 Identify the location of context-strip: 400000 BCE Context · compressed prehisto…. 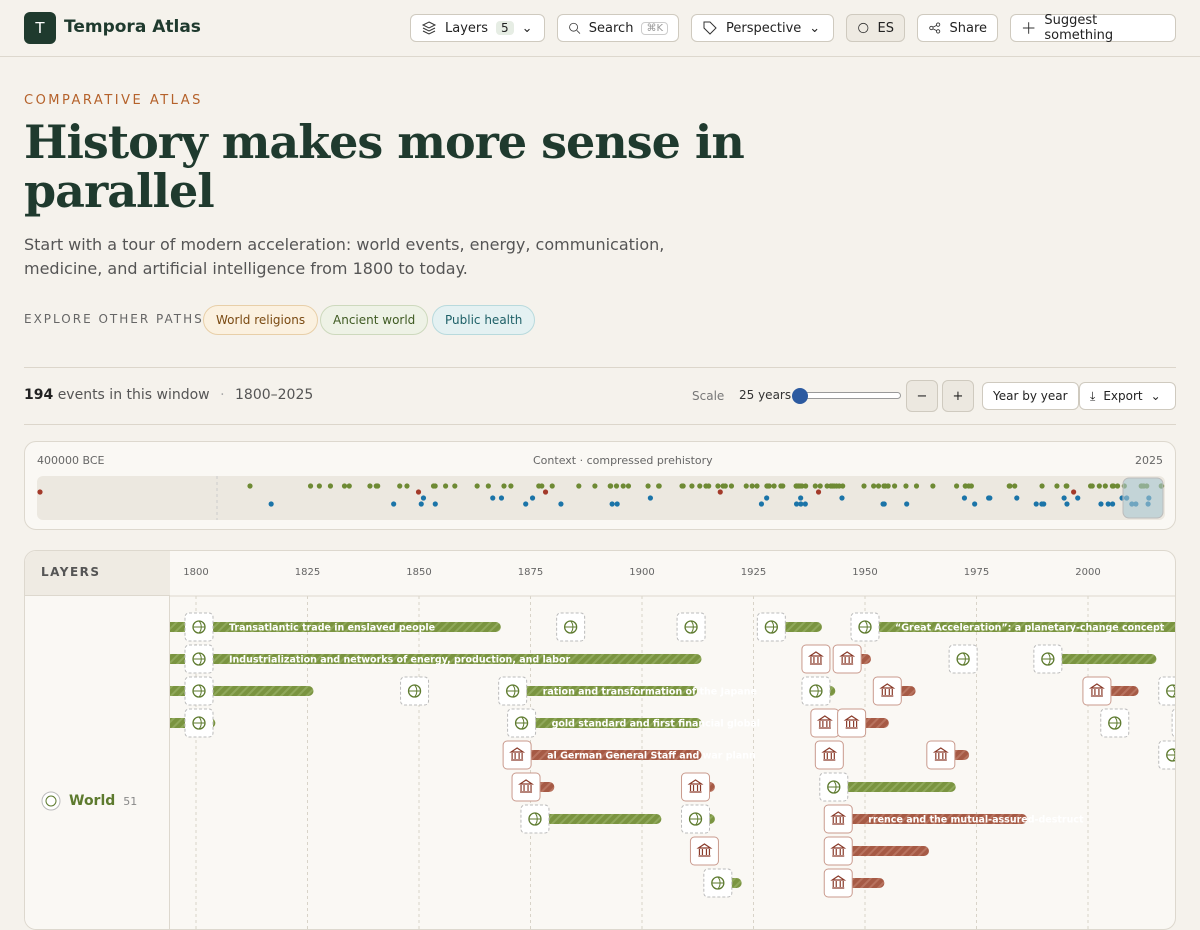
(600, 485).